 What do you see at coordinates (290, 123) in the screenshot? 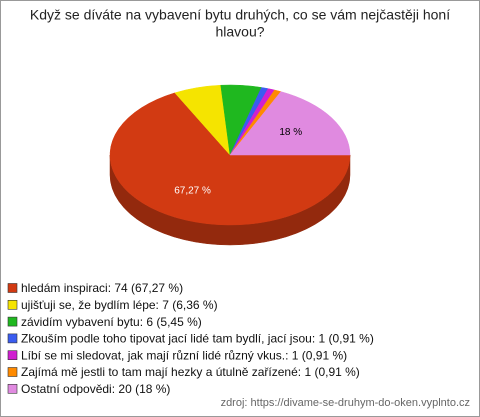
I see `slice` at bounding box center [290, 123].